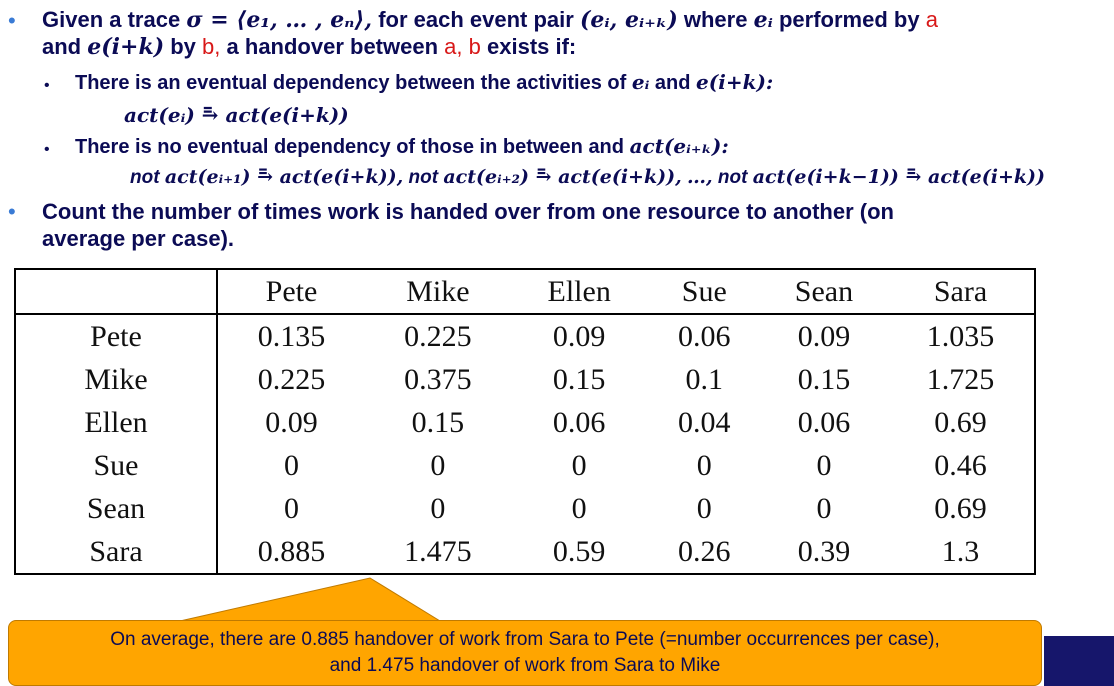 This screenshot has height=686, width=1114. What do you see at coordinates (62, 46) in the screenshot?
I see `bullet-1-text: and` at bounding box center [62, 46].